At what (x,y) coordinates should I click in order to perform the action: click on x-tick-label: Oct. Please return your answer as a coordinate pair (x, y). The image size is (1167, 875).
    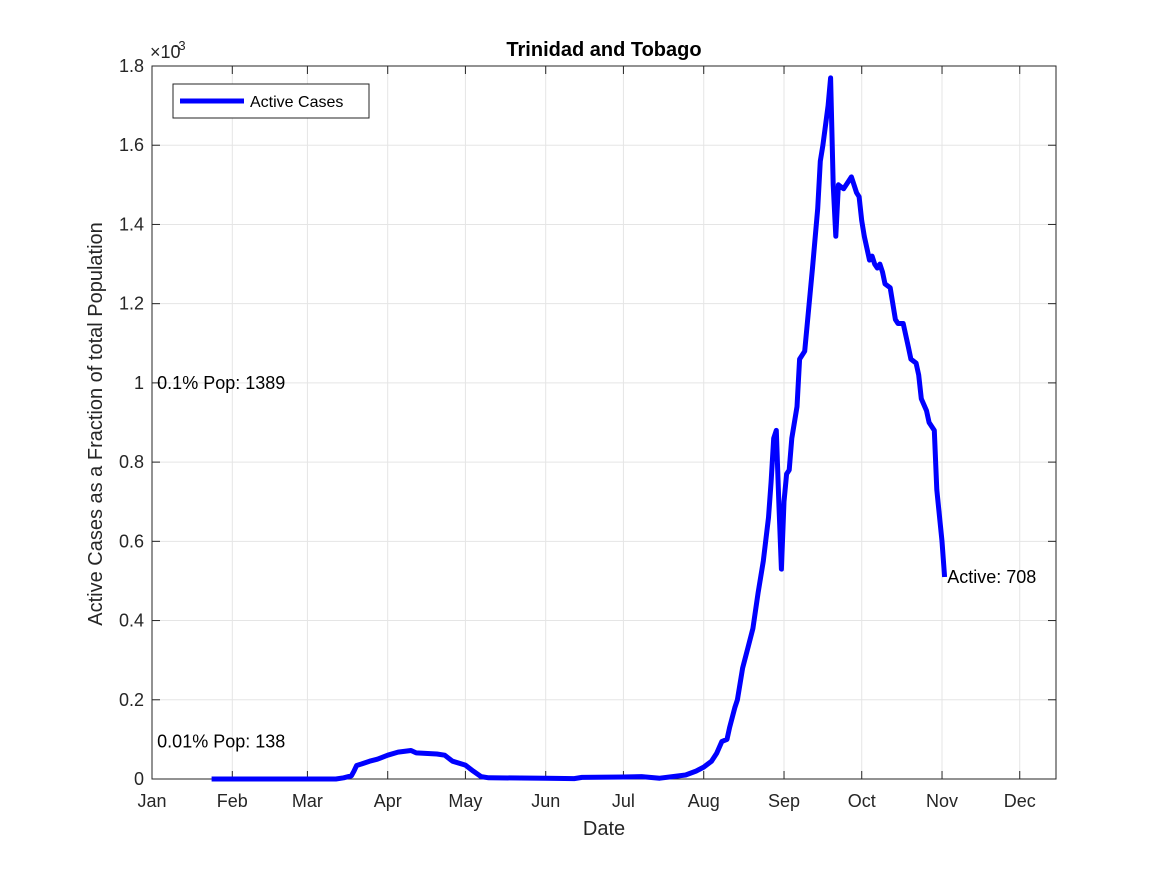
    Looking at the image, I should click on (862, 801).